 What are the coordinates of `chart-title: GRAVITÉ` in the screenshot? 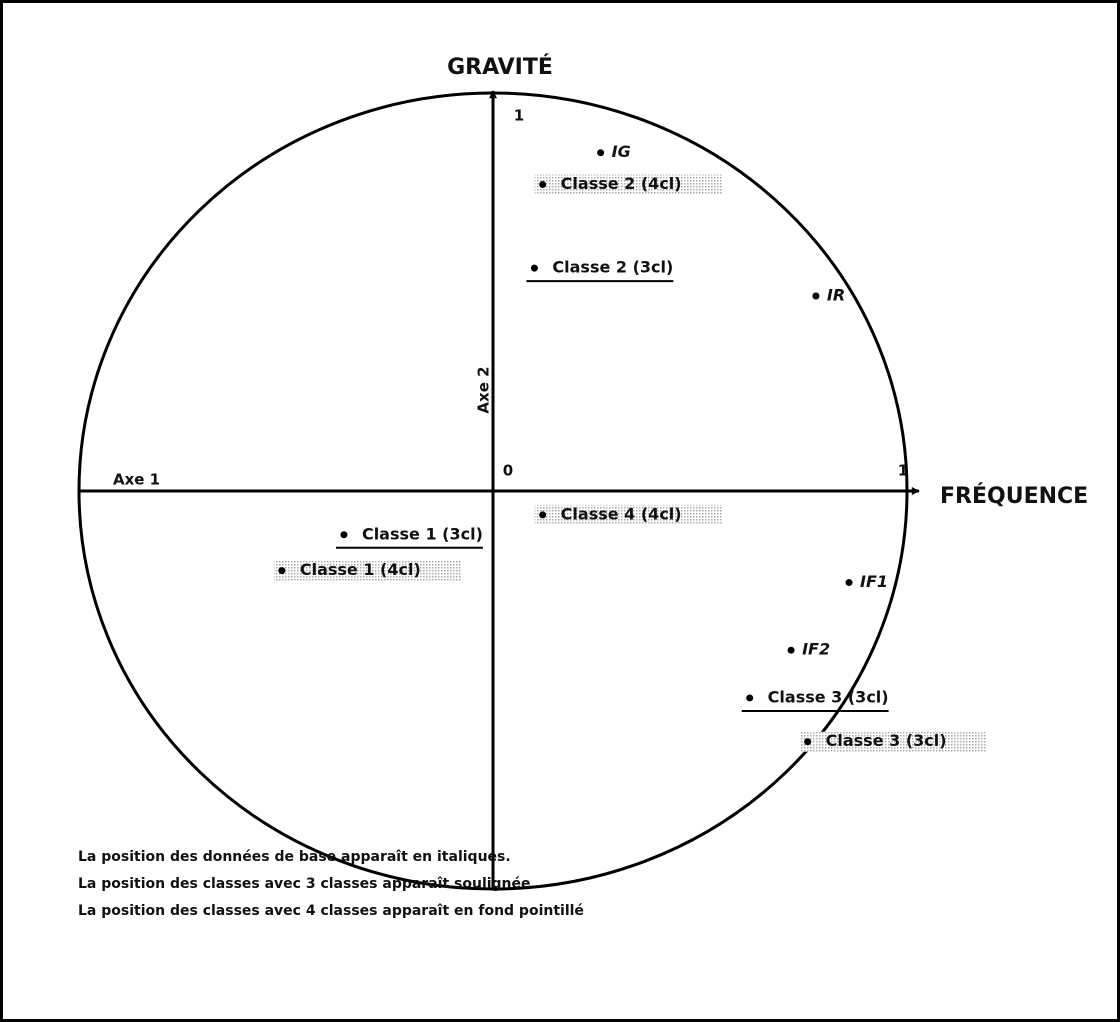 It's located at (500, 67).